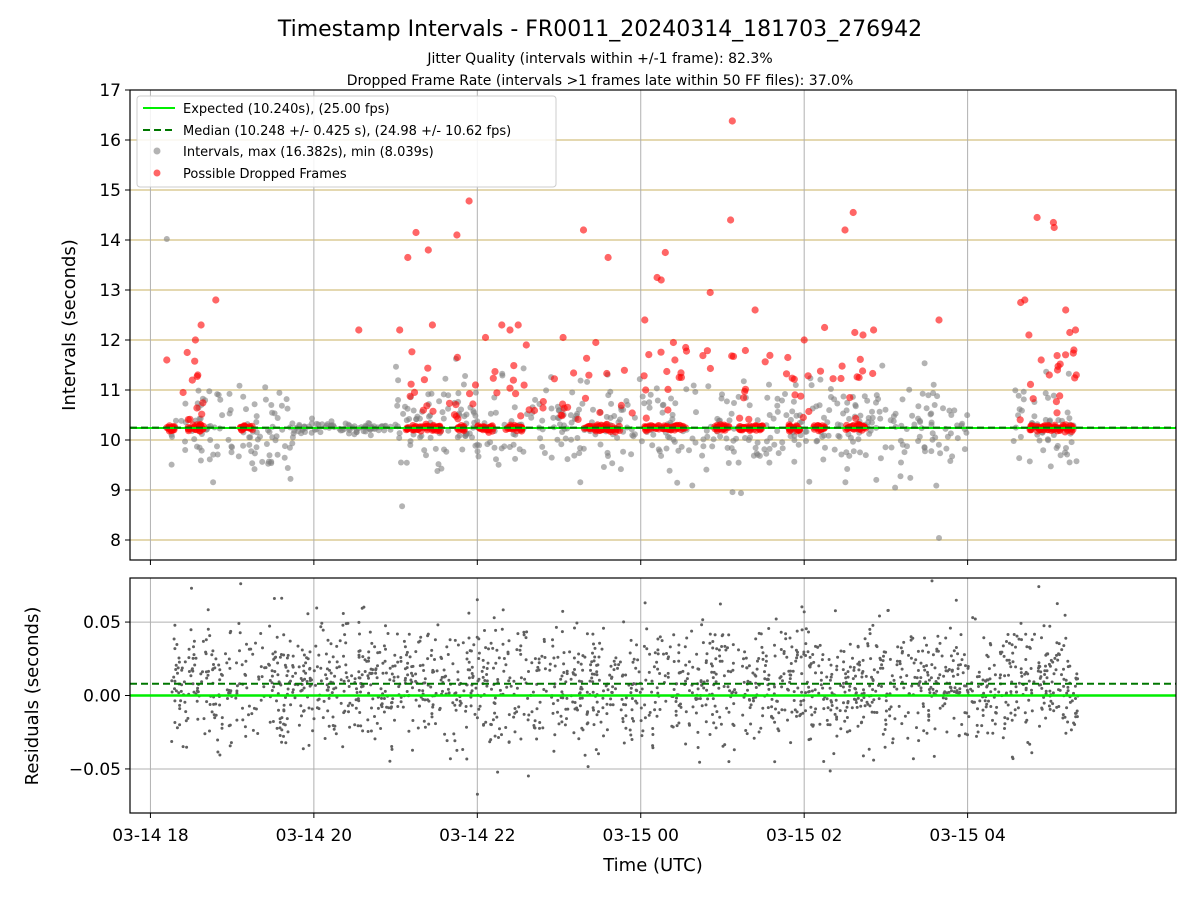 This screenshot has height=900, width=1200. What do you see at coordinates (150, 836) in the screenshot?
I see `x-tick-label: 03-14 18` at bounding box center [150, 836].